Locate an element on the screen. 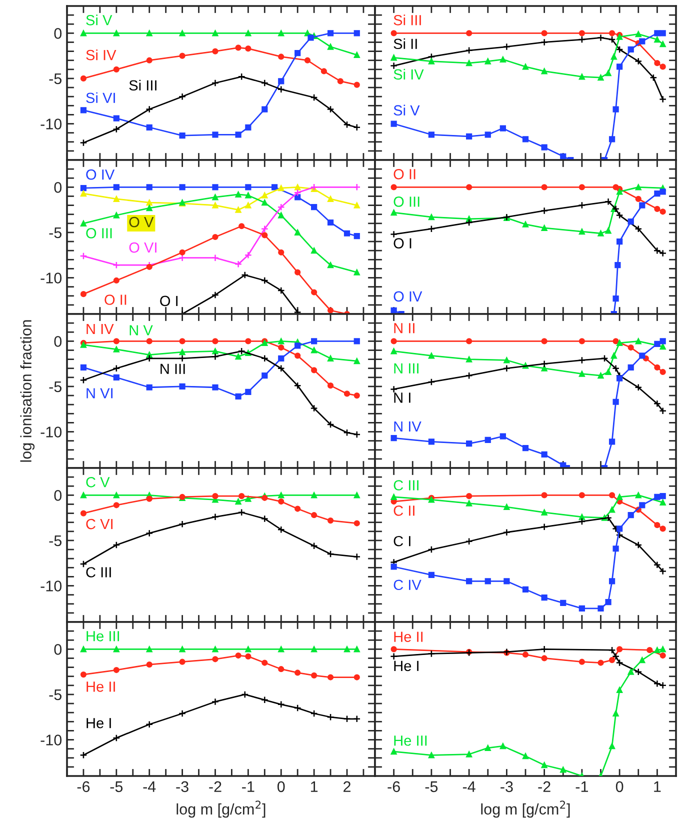 Image resolution: width=680 pixels, height=828 pixels. series-label: C VI is located at coordinates (99, 524).